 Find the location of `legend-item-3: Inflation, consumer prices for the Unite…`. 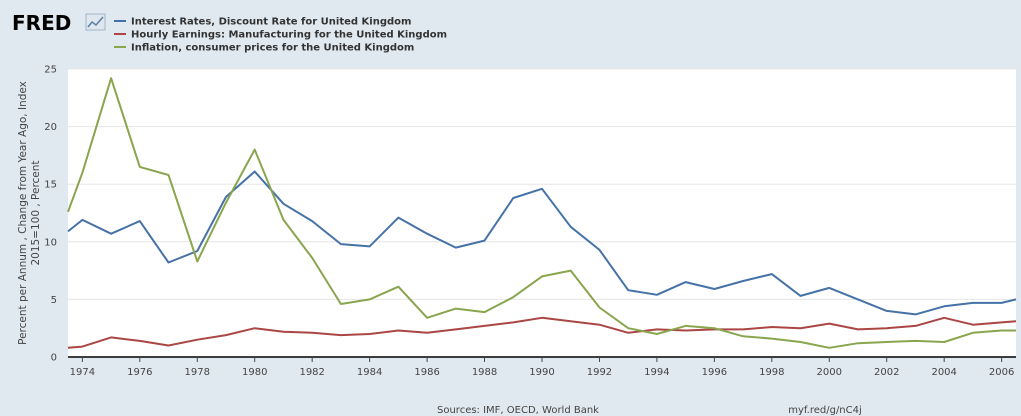

legend-item-3: Inflation, consumer prices for the Unite… is located at coordinates (272, 48).